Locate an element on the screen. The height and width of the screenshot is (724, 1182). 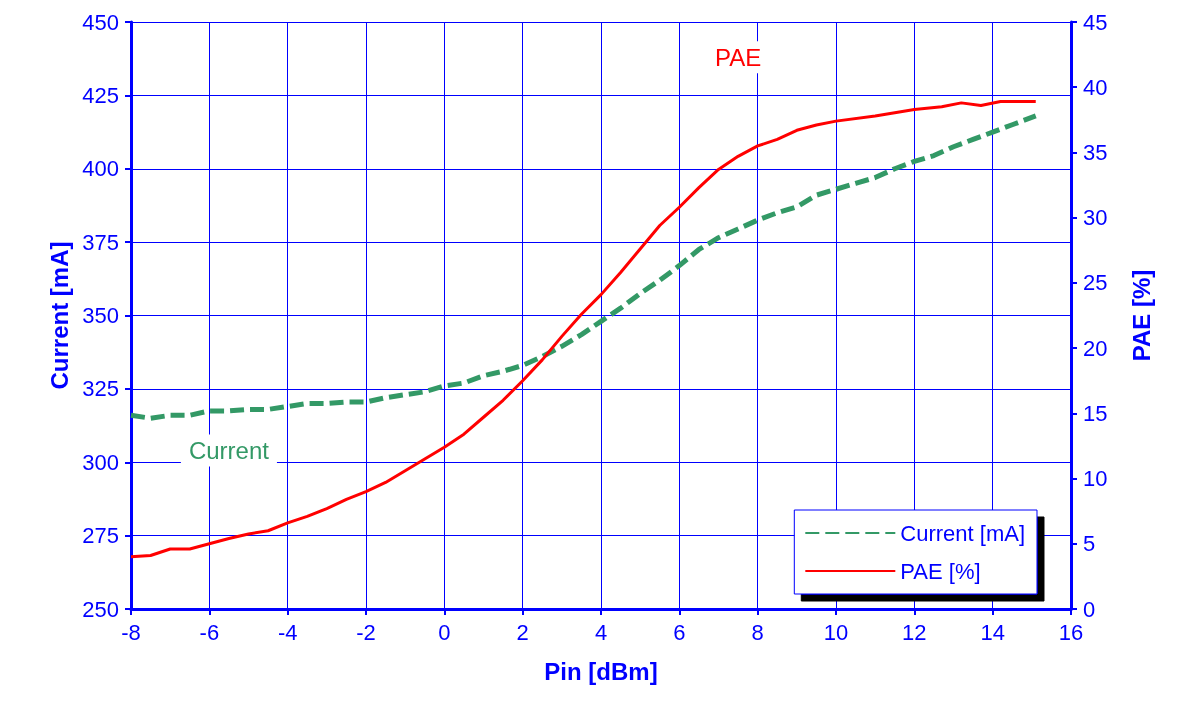
legend-label: PAE [%] is located at coordinates (940, 571).